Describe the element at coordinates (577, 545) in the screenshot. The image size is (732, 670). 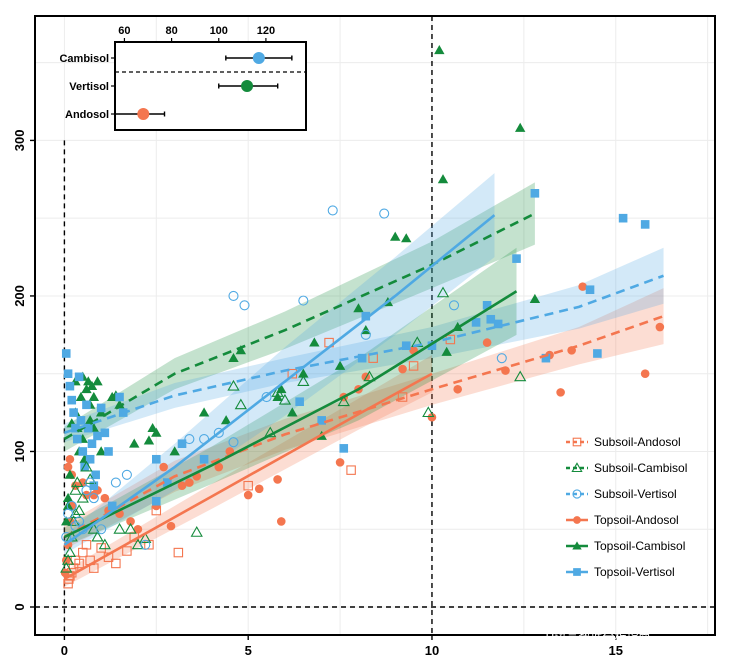
I see `legend-key-marker` at that location.